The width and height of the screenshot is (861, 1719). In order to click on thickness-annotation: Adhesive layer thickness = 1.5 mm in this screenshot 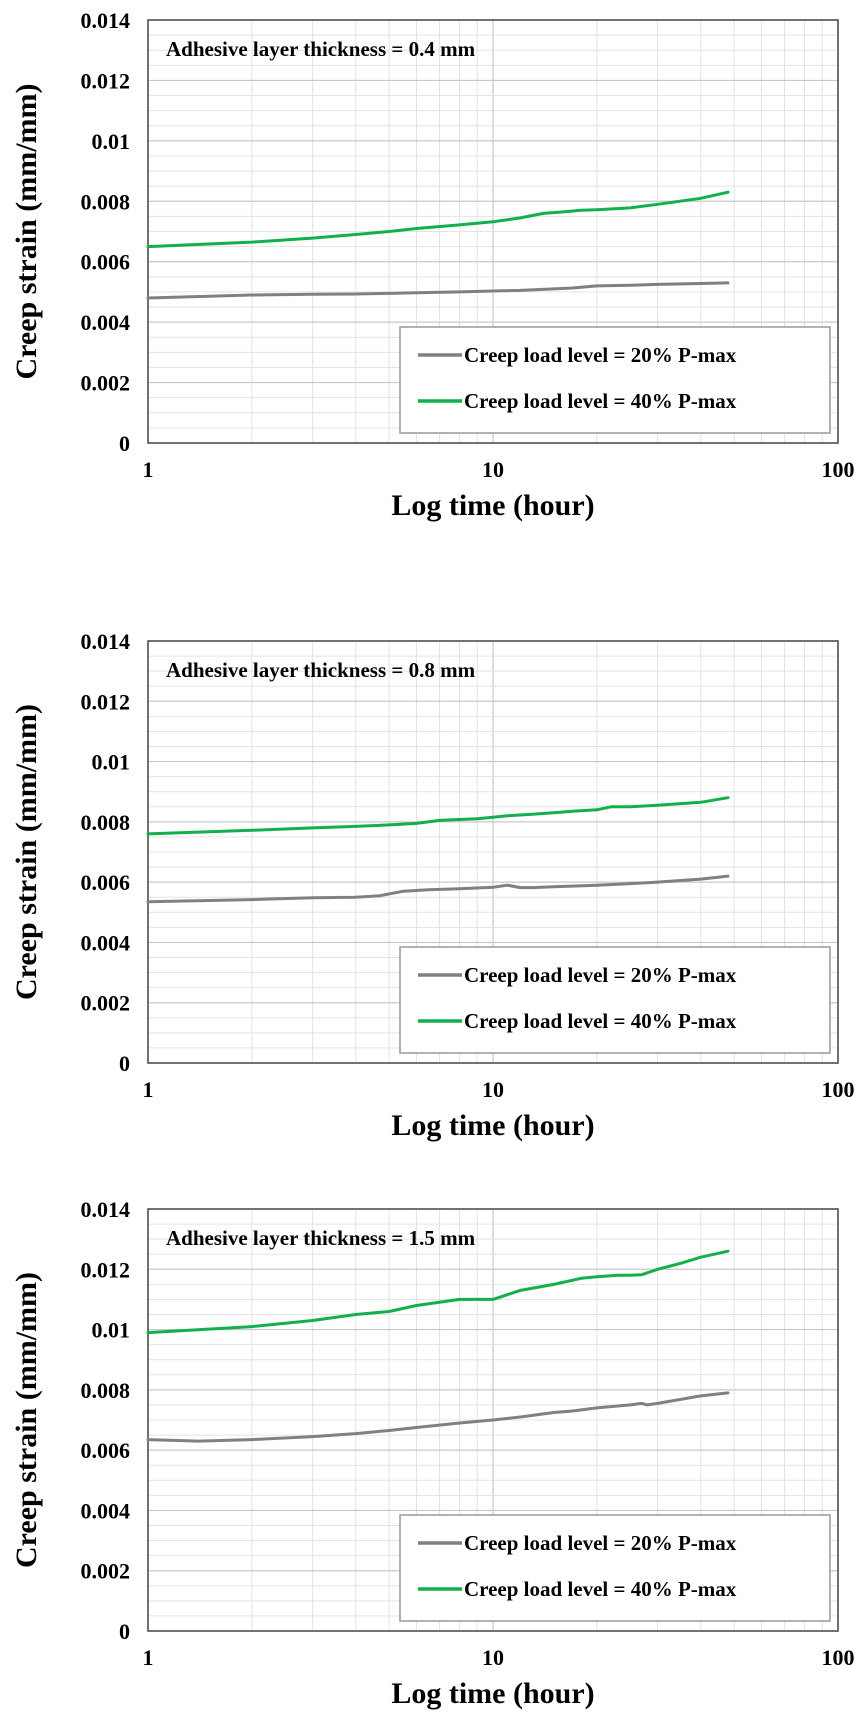, I will do `click(321, 1238)`.